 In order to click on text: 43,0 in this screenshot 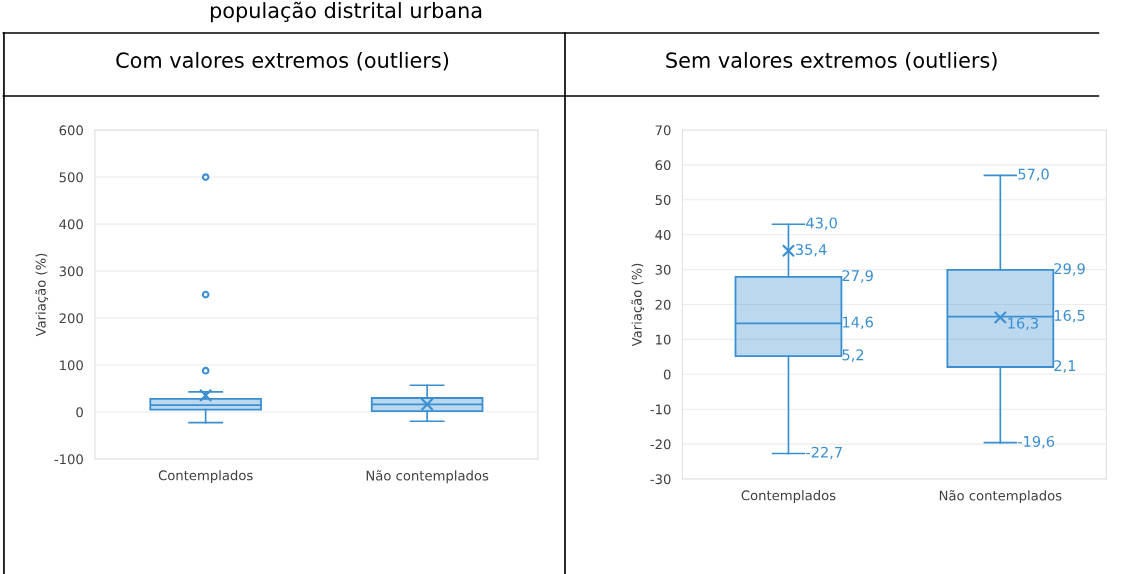, I will do `click(821, 223)`.